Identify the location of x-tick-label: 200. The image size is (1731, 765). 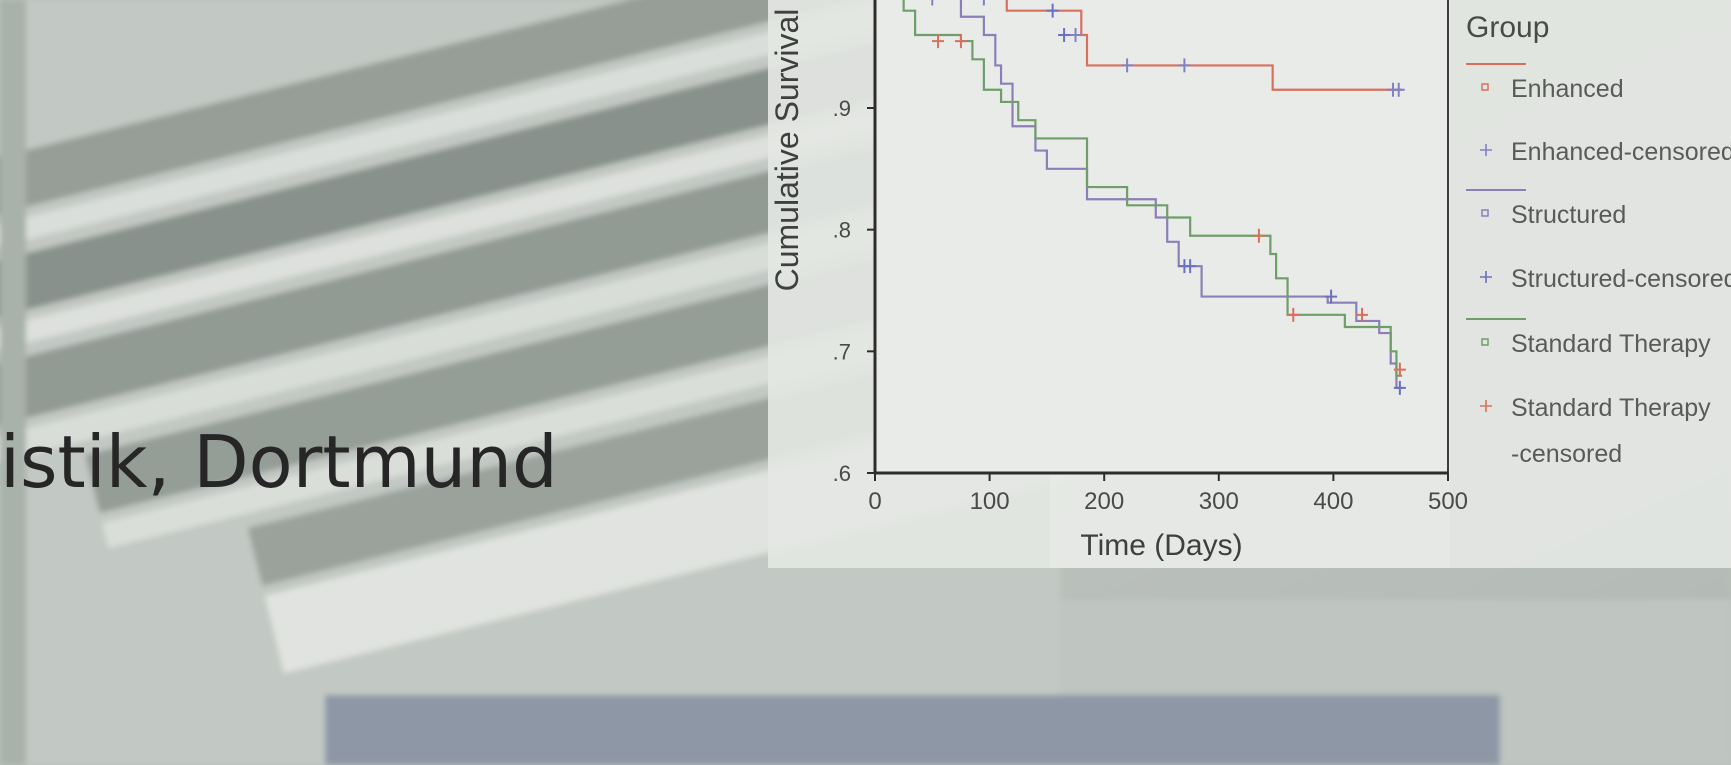
(1104, 501).